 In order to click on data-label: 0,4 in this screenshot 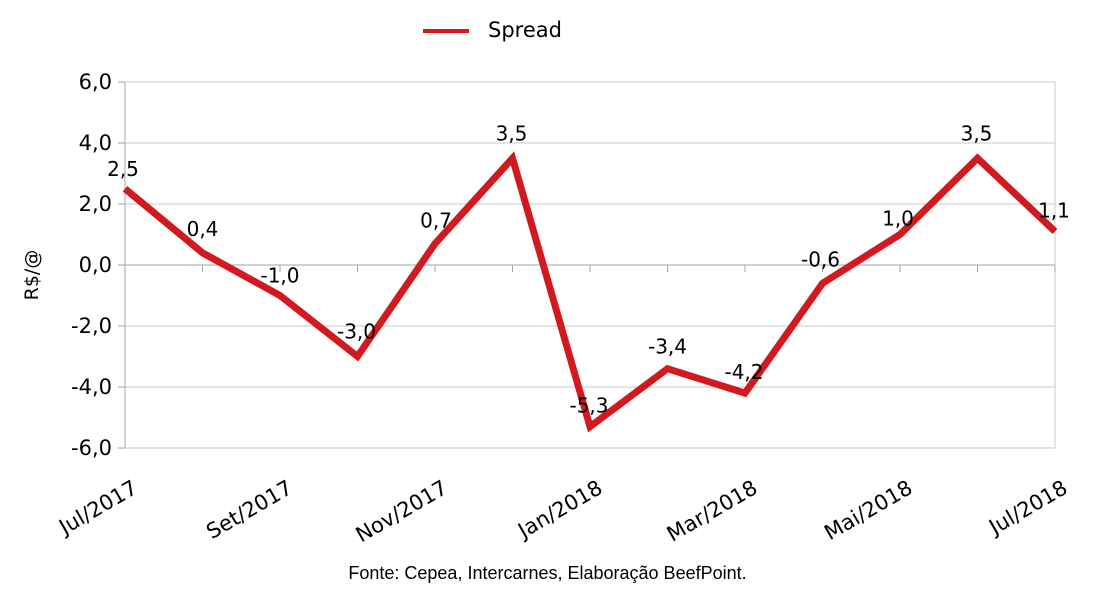, I will do `click(203, 229)`.